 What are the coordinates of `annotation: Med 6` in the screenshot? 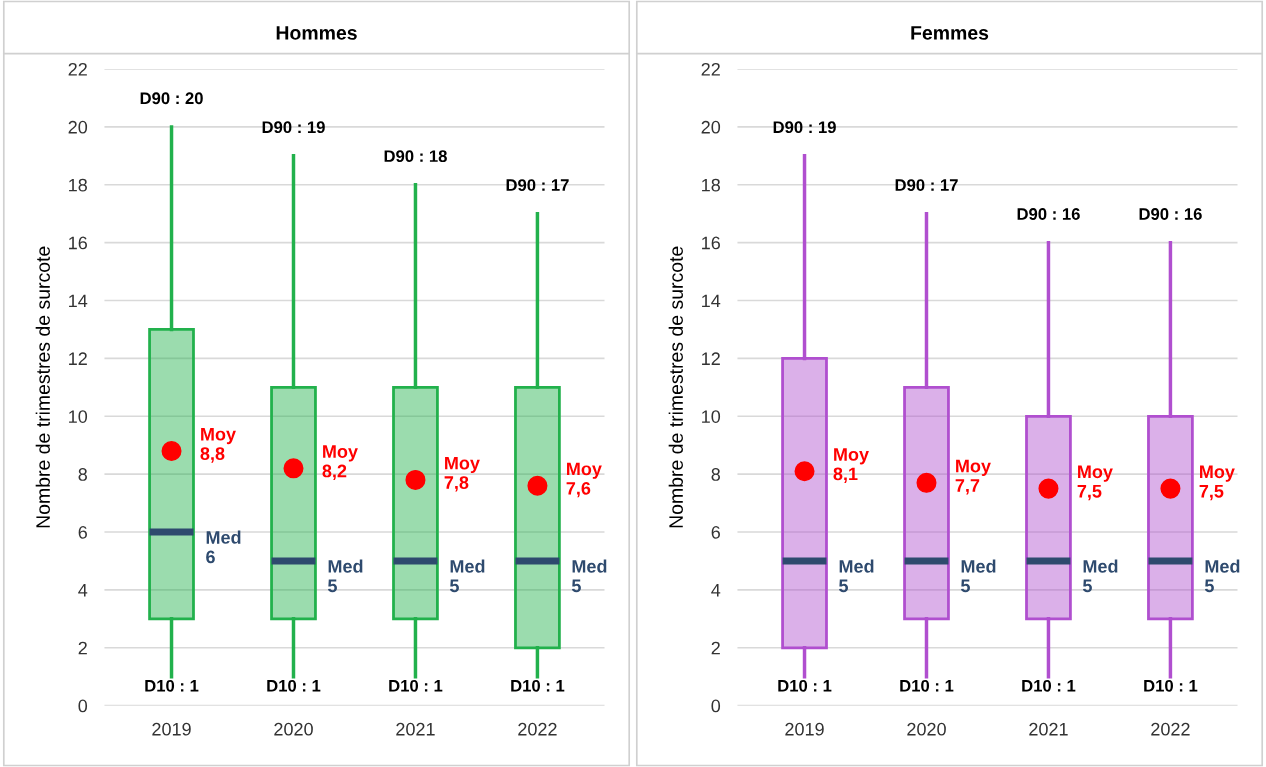 It's located at (223, 547).